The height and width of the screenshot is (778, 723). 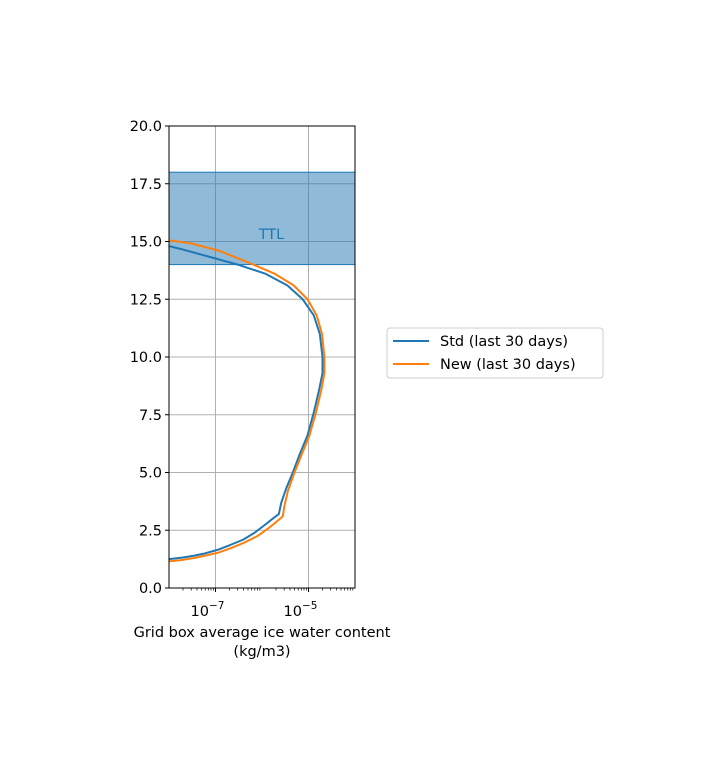 I want to click on x-tick-label: 10⁻⁷, so click(x=208, y=610).